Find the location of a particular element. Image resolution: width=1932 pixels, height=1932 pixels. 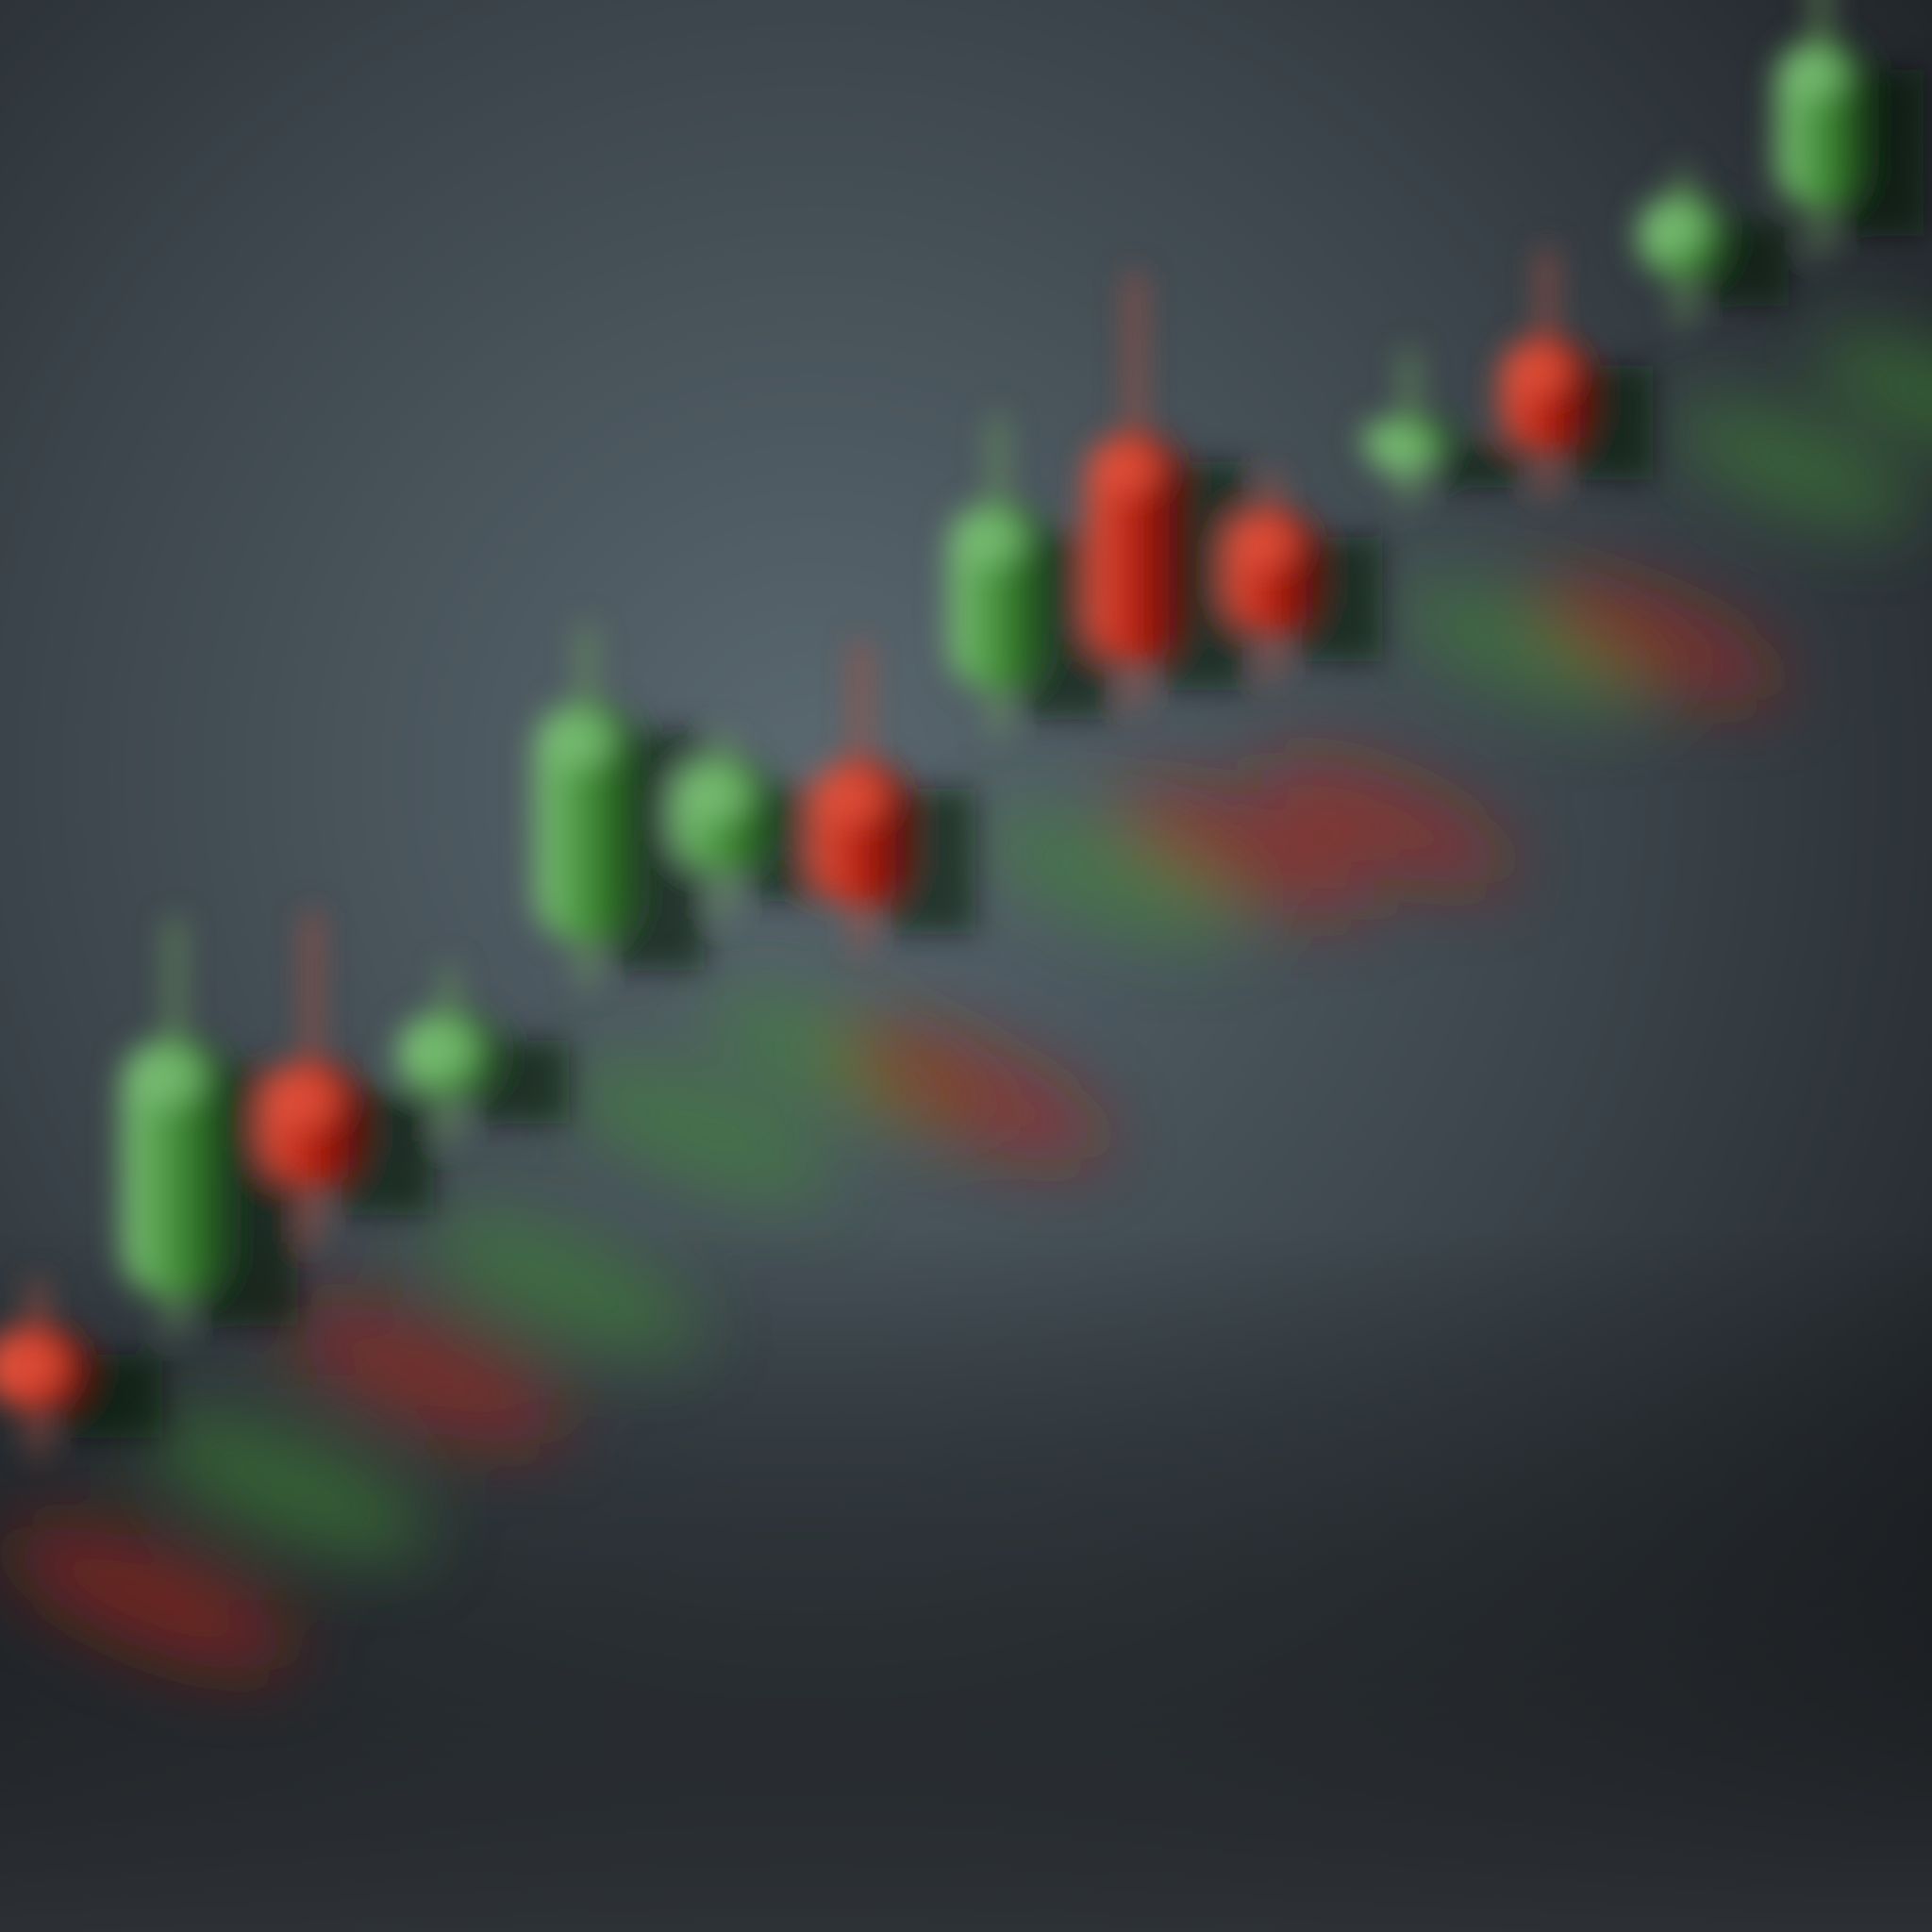

bullish-candle-body is located at coordinates (175, 1168).